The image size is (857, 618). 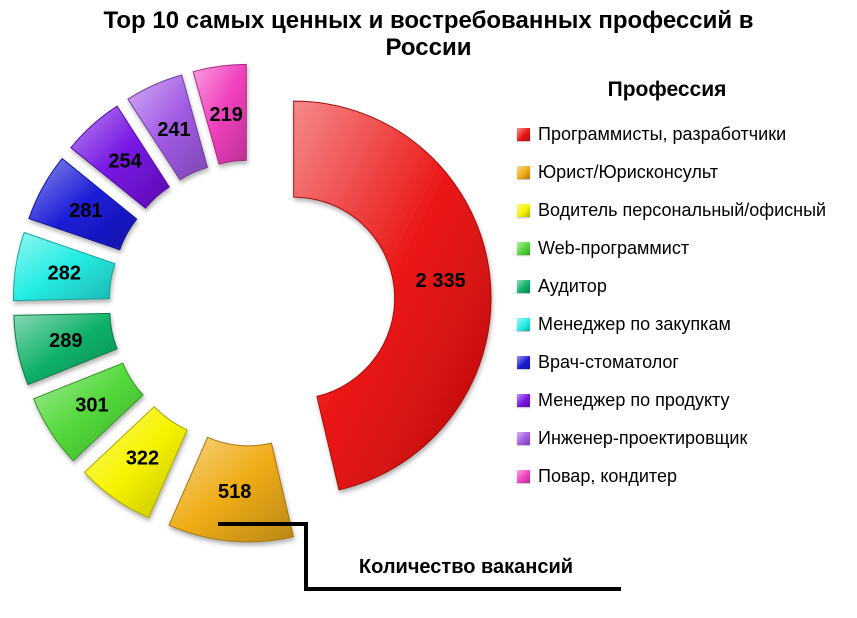 I want to click on legend-item-label: Водитель персональный/офисный, so click(x=682, y=209).